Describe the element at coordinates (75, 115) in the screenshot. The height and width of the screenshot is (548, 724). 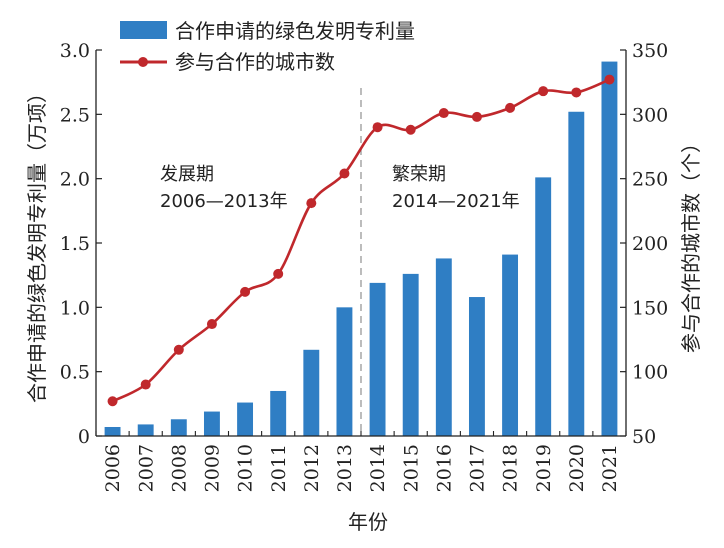
I see `y-left-tick-label: 2.5` at that location.